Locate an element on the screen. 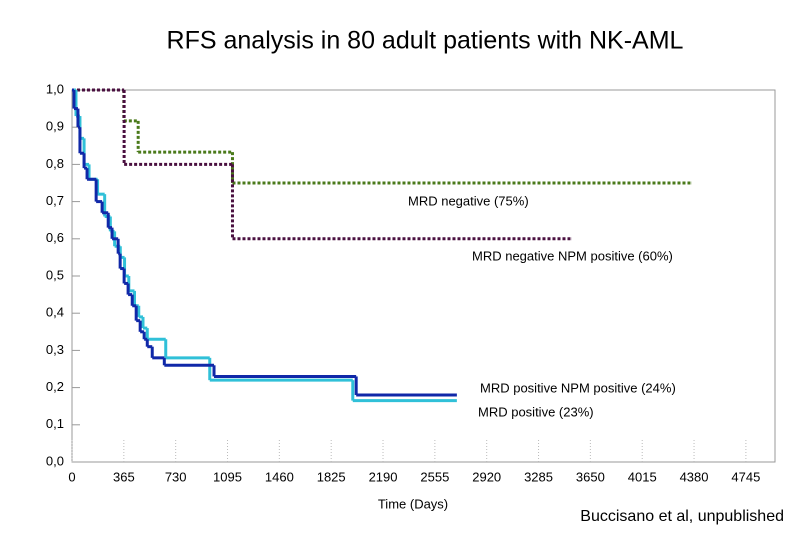  y-tick-label: 0,5 is located at coordinates (55, 274).